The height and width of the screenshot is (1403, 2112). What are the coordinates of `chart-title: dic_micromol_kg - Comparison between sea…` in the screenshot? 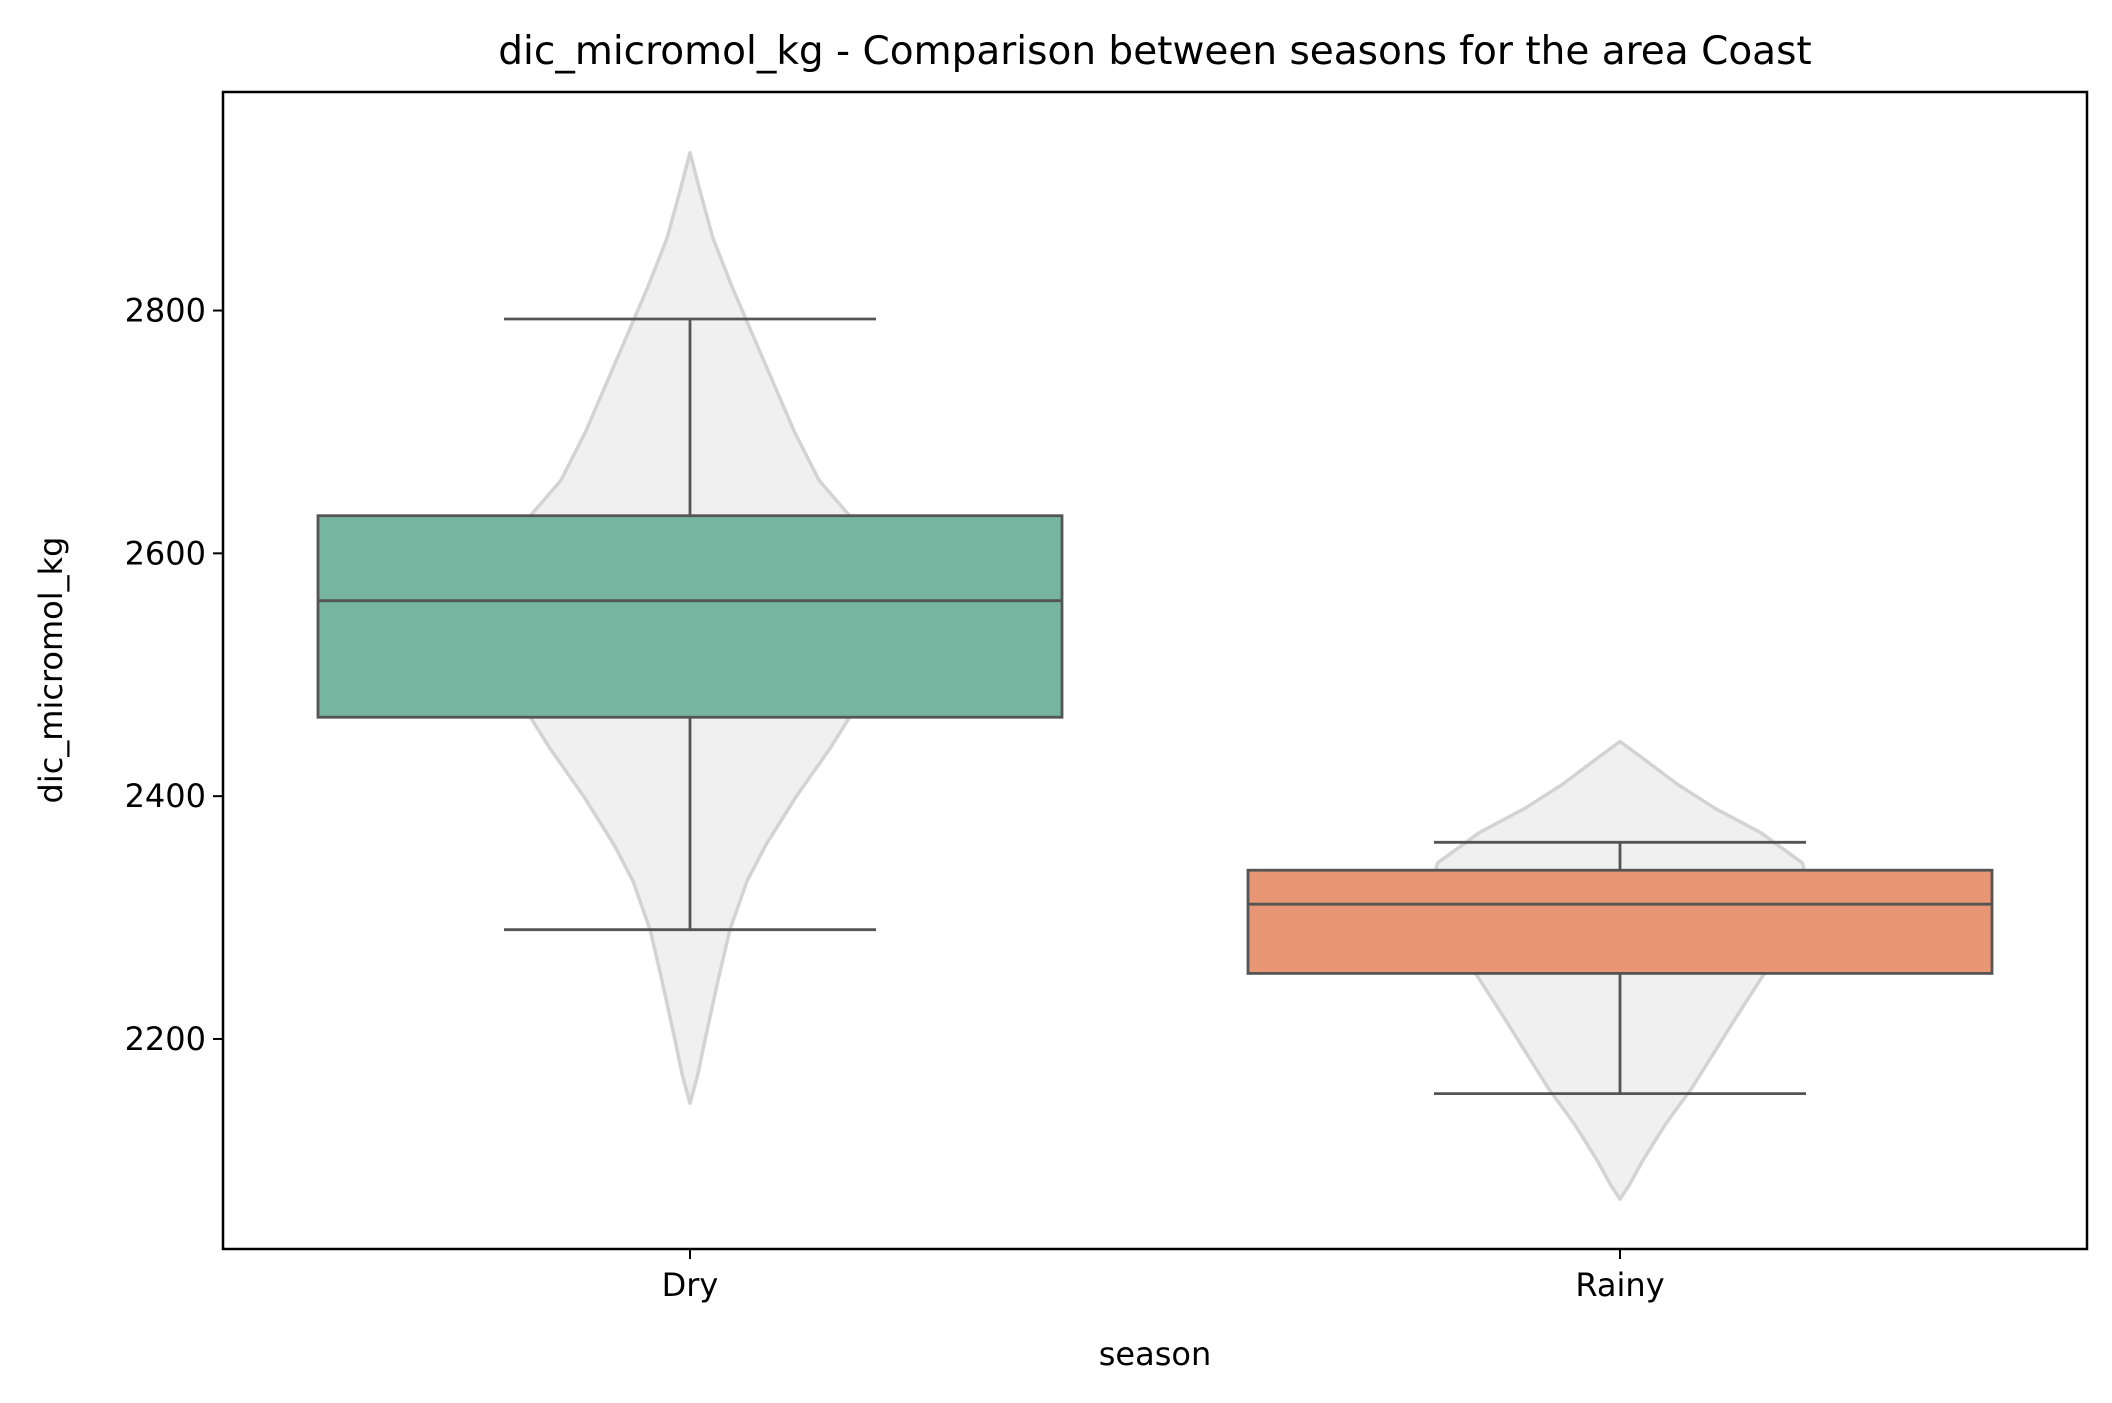 It's located at (1154, 51).